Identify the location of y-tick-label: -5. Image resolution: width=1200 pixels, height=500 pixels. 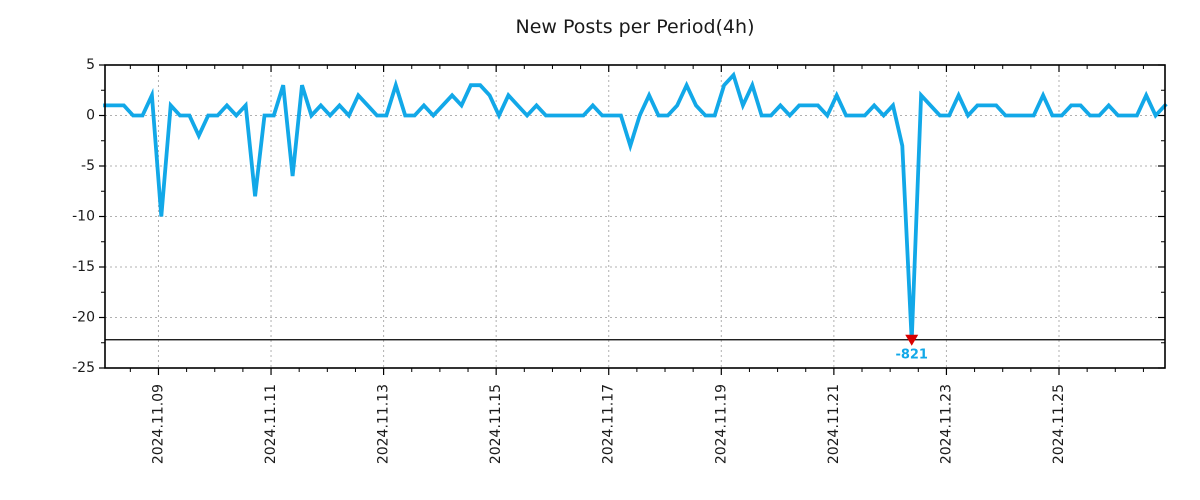
(88, 166).